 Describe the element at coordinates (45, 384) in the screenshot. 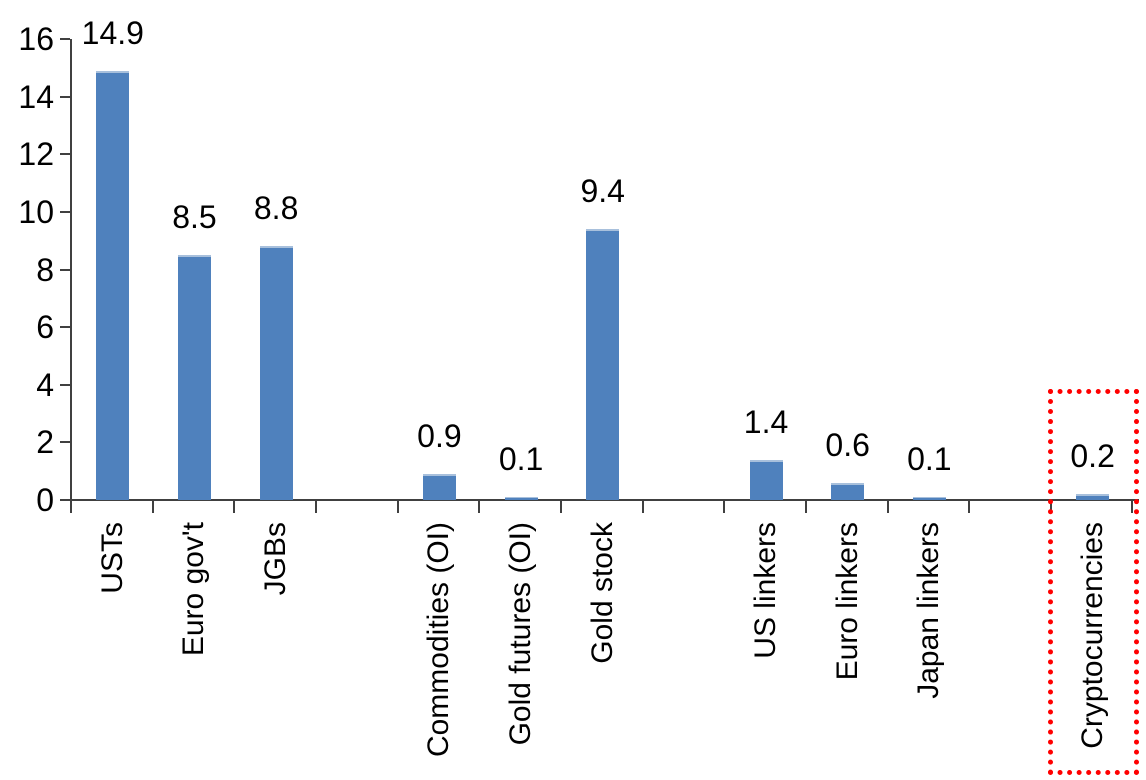

I see `y-tick-label: 4` at that location.